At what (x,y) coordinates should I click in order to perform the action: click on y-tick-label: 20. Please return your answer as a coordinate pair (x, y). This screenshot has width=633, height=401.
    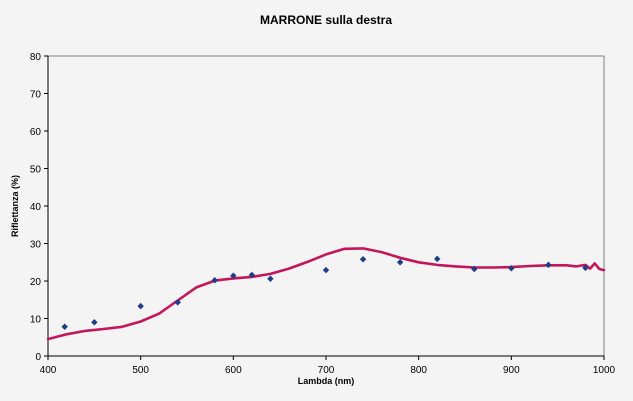
    Looking at the image, I should click on (36, 282).